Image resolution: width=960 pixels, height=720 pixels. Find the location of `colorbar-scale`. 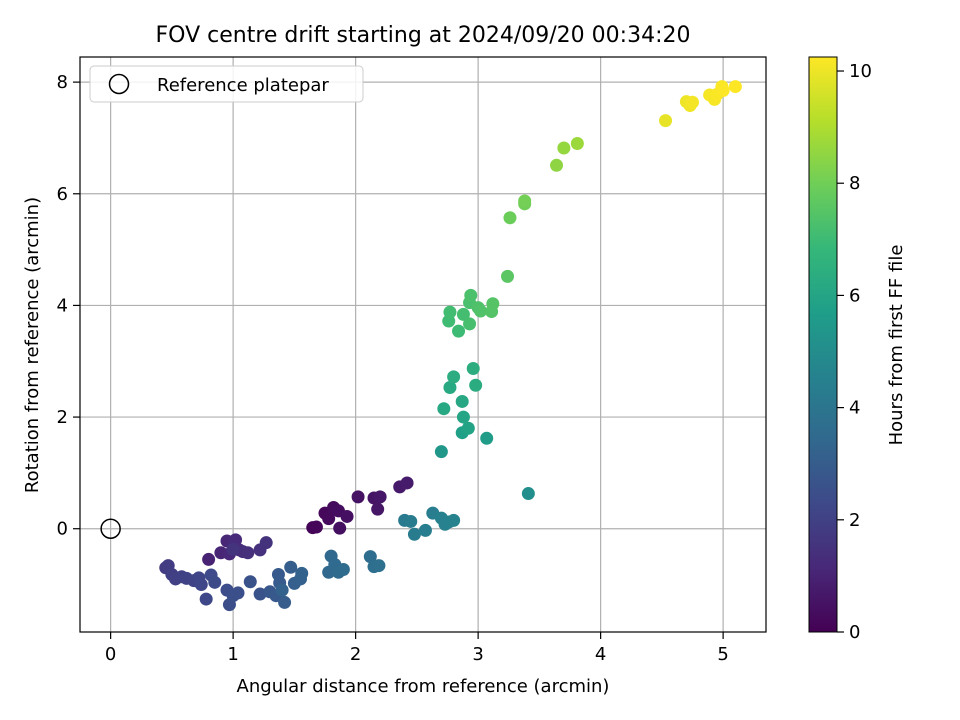

colorbar-scale is located at coordinates (823, 344).